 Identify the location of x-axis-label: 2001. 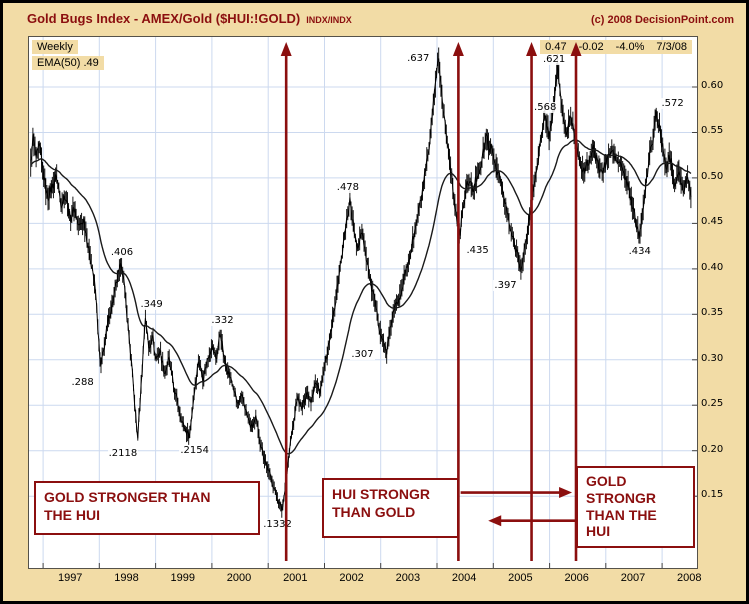
(295, 578).